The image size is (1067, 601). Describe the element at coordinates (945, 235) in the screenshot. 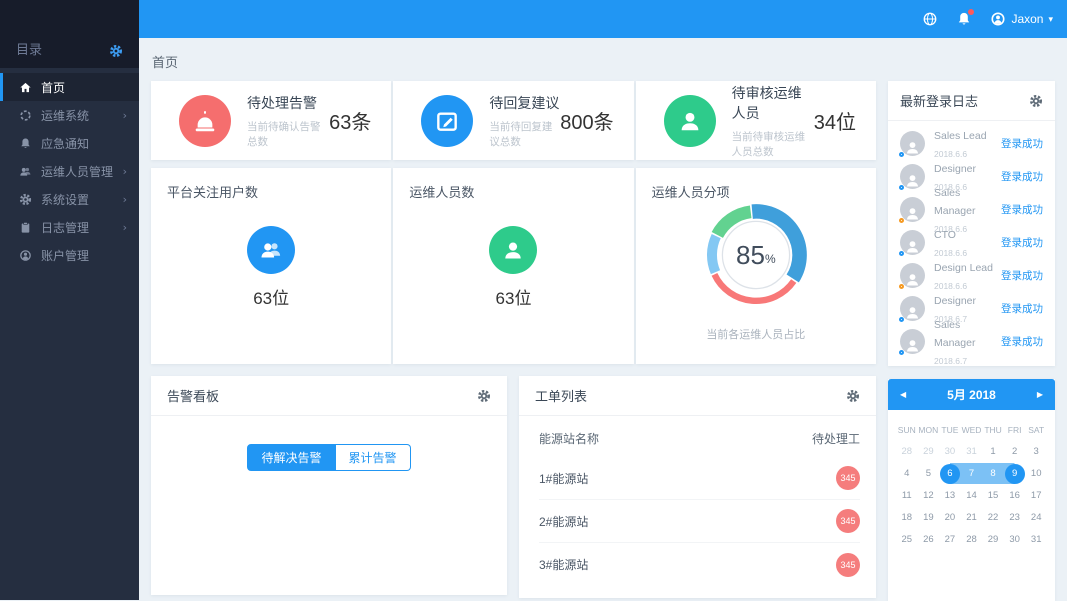

I see `log-user-name: CTO` at that location.